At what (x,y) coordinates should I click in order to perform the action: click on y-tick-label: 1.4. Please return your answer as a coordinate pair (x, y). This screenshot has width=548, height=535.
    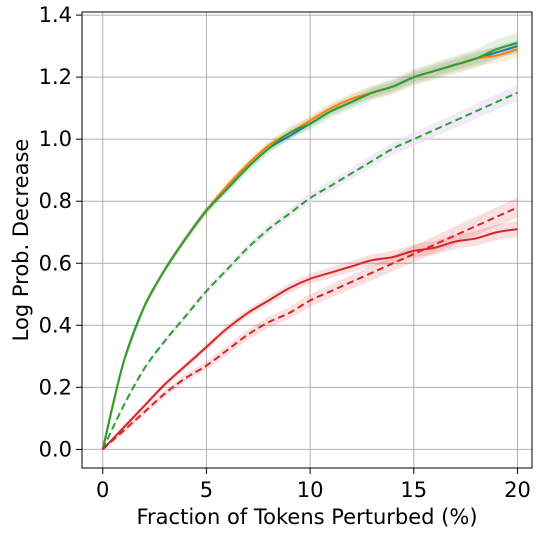
    Looking at the image, I should click on (55, 15).